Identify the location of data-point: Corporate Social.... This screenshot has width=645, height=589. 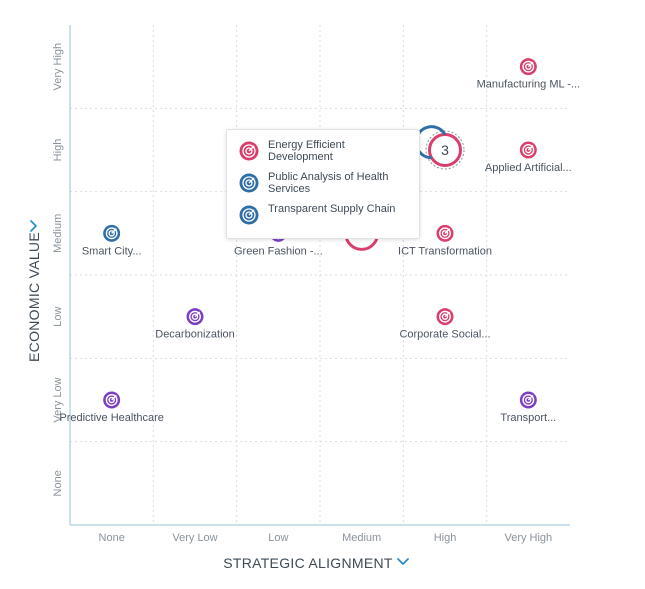
(445, 324).